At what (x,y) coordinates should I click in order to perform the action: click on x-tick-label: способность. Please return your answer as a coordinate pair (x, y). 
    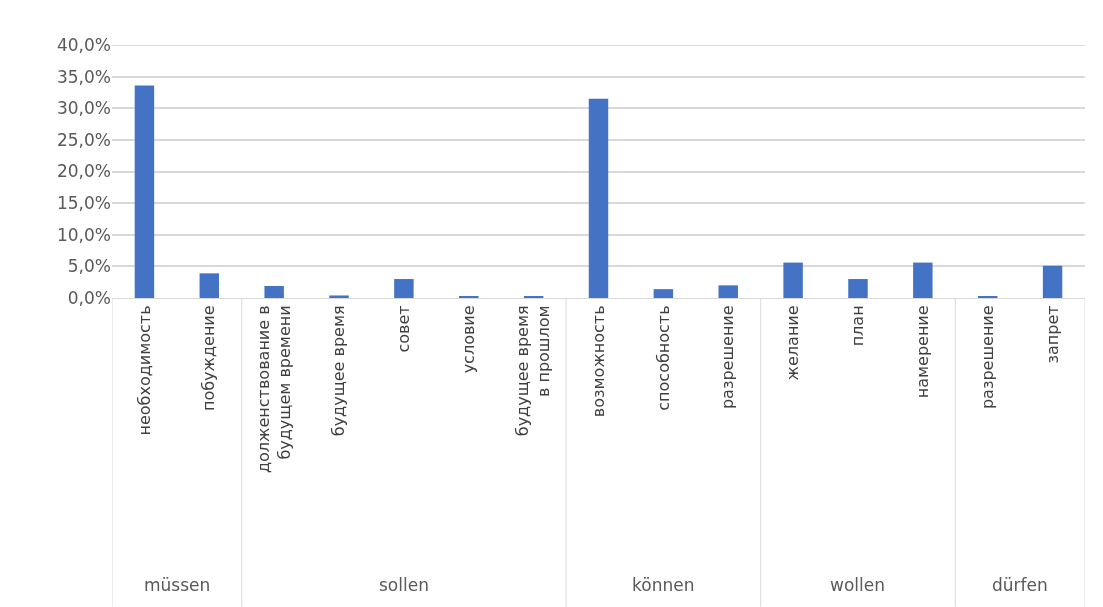
    Looking at the image, I should click on (663, 358).